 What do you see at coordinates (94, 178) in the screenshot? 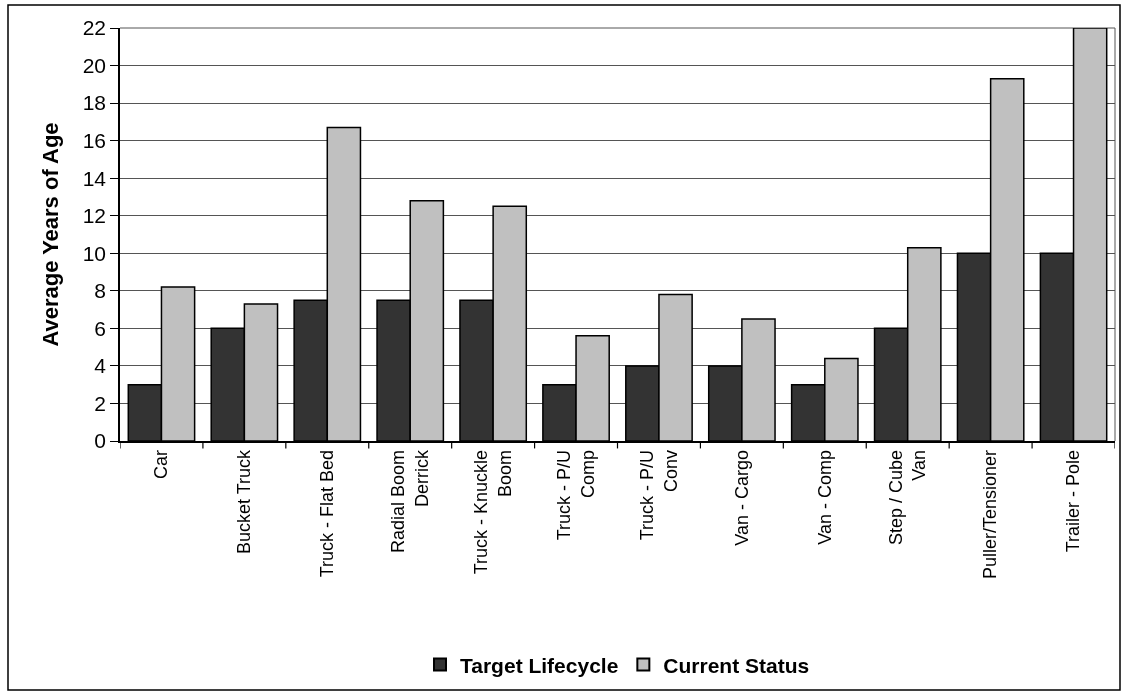
I see `y-tick-label: 14` at bounding box center [94, 178].